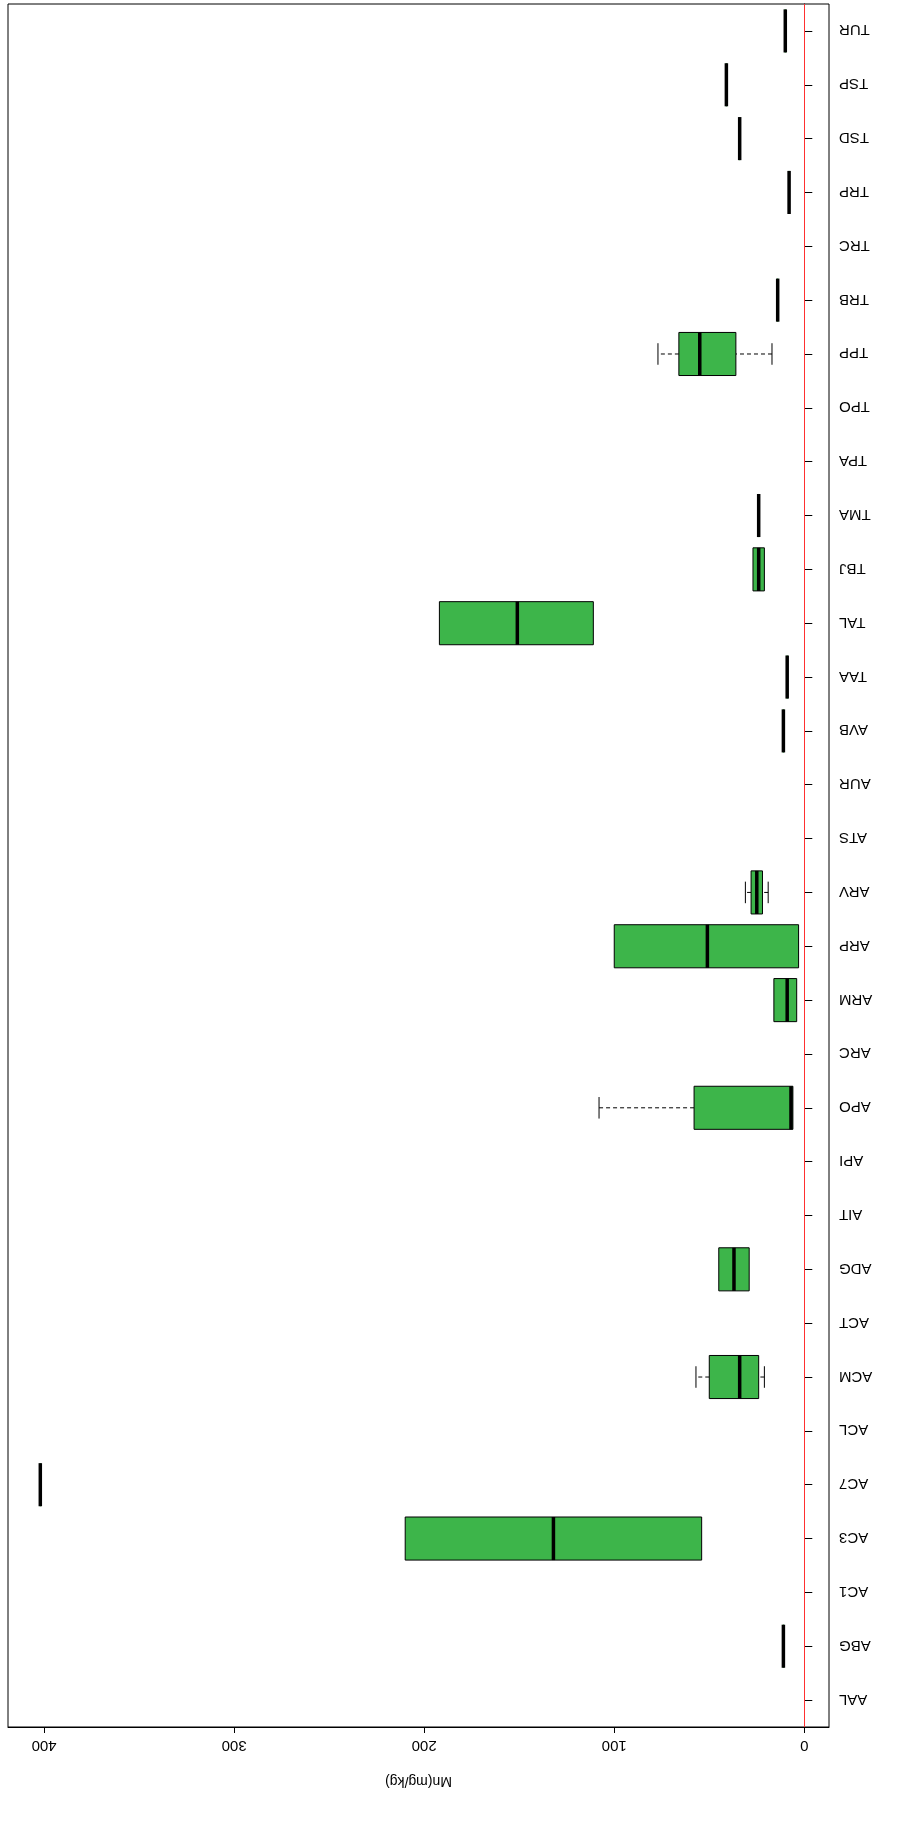 Image resolution: width=897 pixels, height=1825 pixels. What do you see at coordinates (418, 1782) in the screenshot?
I see `x-axis-title: Mn(mg/kg)` at bounding box center [418, 1782].